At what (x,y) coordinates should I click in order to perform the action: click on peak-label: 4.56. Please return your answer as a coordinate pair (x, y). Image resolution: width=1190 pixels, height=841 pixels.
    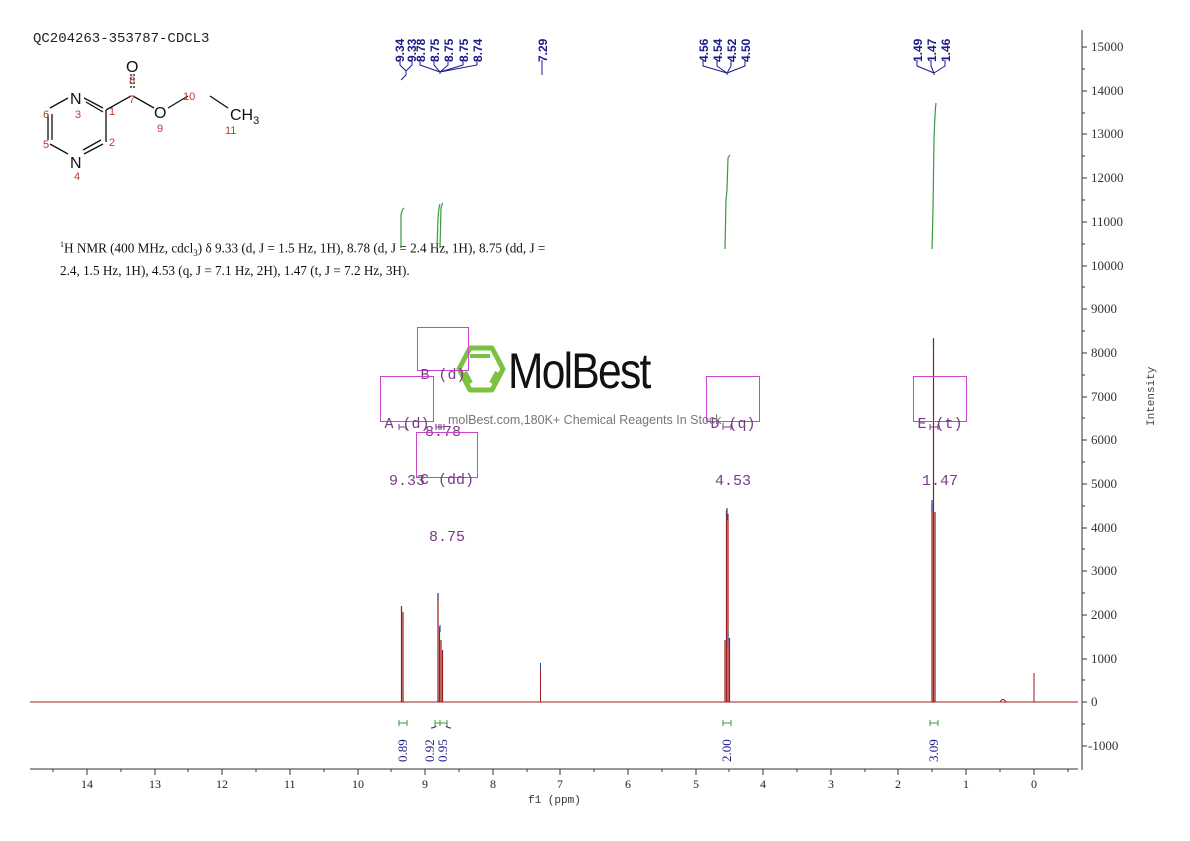
    Looking at the image, I should click on (704, 50).